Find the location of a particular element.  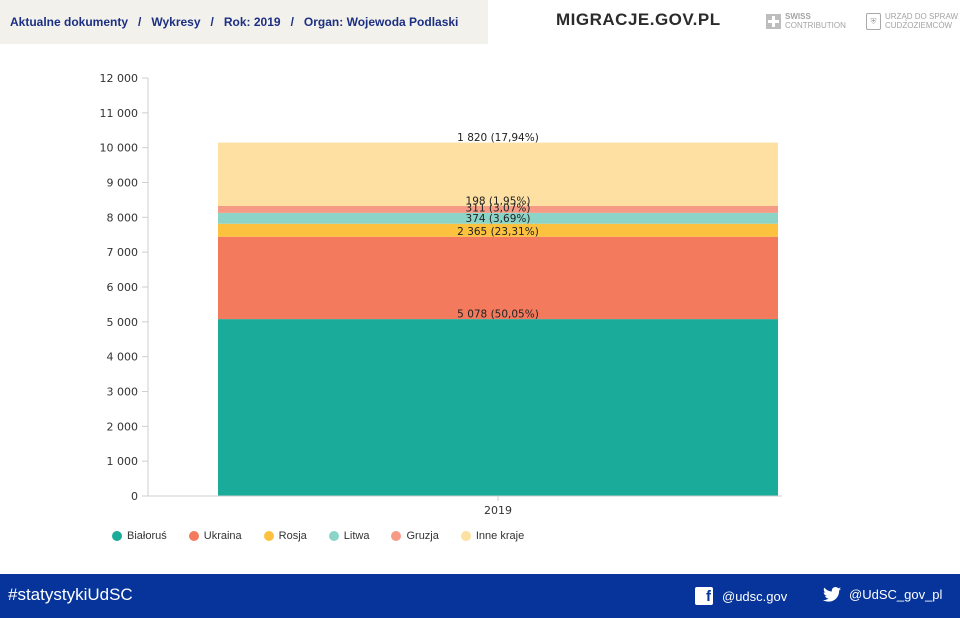

x-tick-label: 2019 is located at coordinates (498, 510).